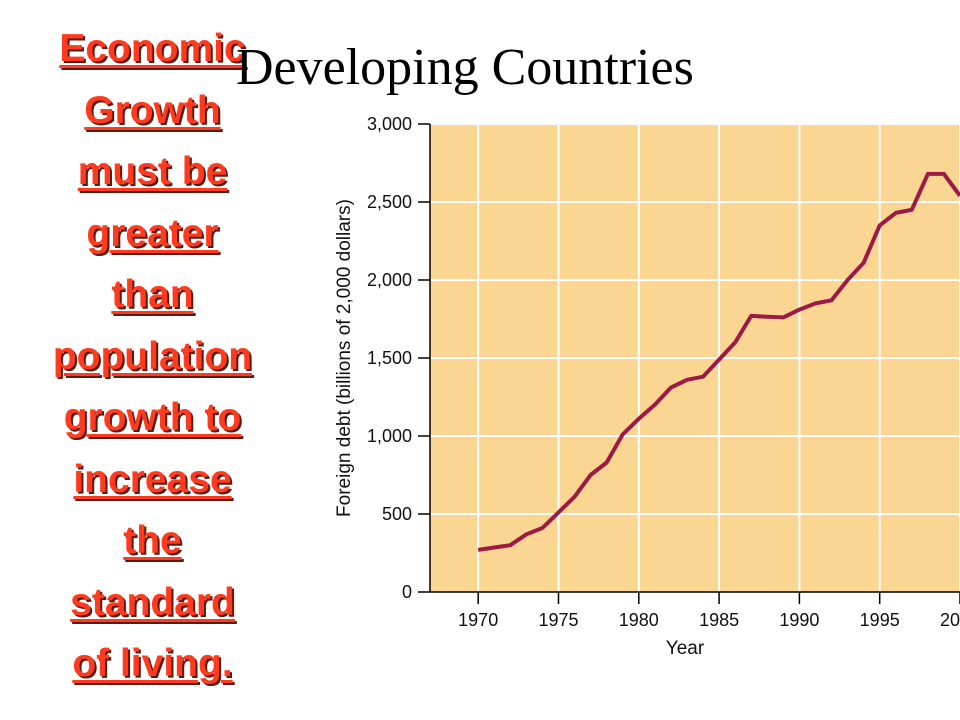 Image resolution: width=960 pixels, height=720 pixels. I want to click on x-axis-title: Year, so click(685, 648).